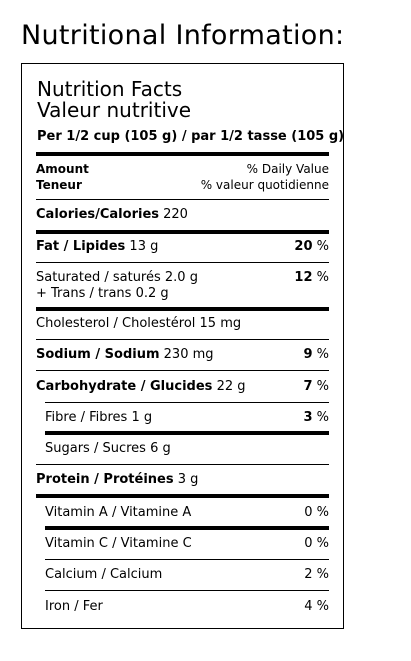 This screenshot has height=661, width=411. I want to click on carbohydrate-amount: 22 g, so click(231, 386).